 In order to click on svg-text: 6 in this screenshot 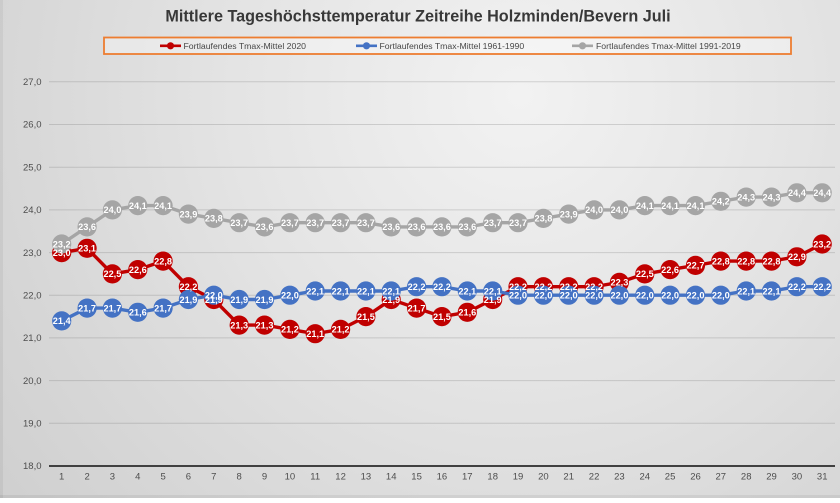, I will do `click(188, 477)`.